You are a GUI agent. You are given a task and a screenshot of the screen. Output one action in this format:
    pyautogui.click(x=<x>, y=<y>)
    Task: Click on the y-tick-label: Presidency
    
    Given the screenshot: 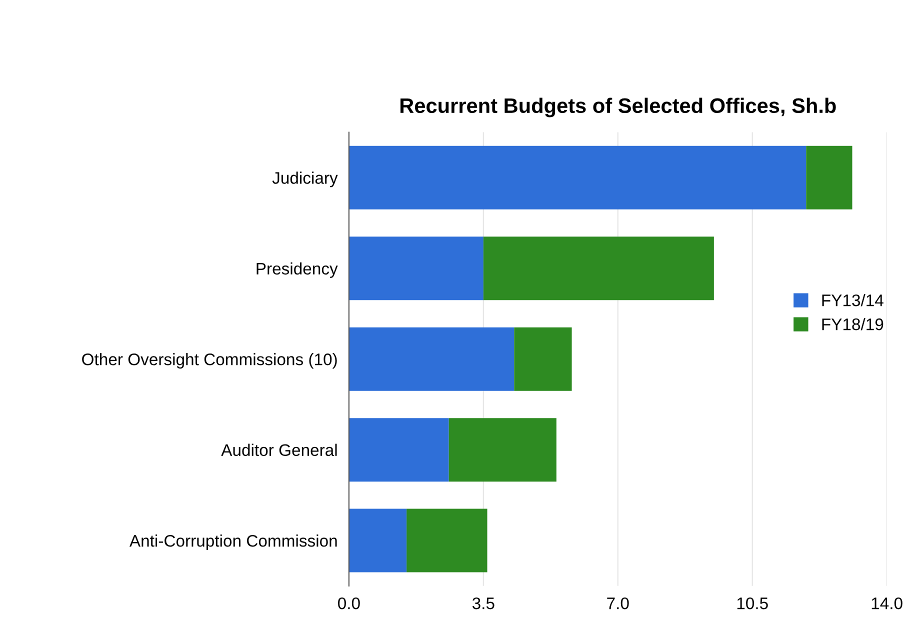 What is the action you would take?
    pyautogui.click(x=297, y=270)
    